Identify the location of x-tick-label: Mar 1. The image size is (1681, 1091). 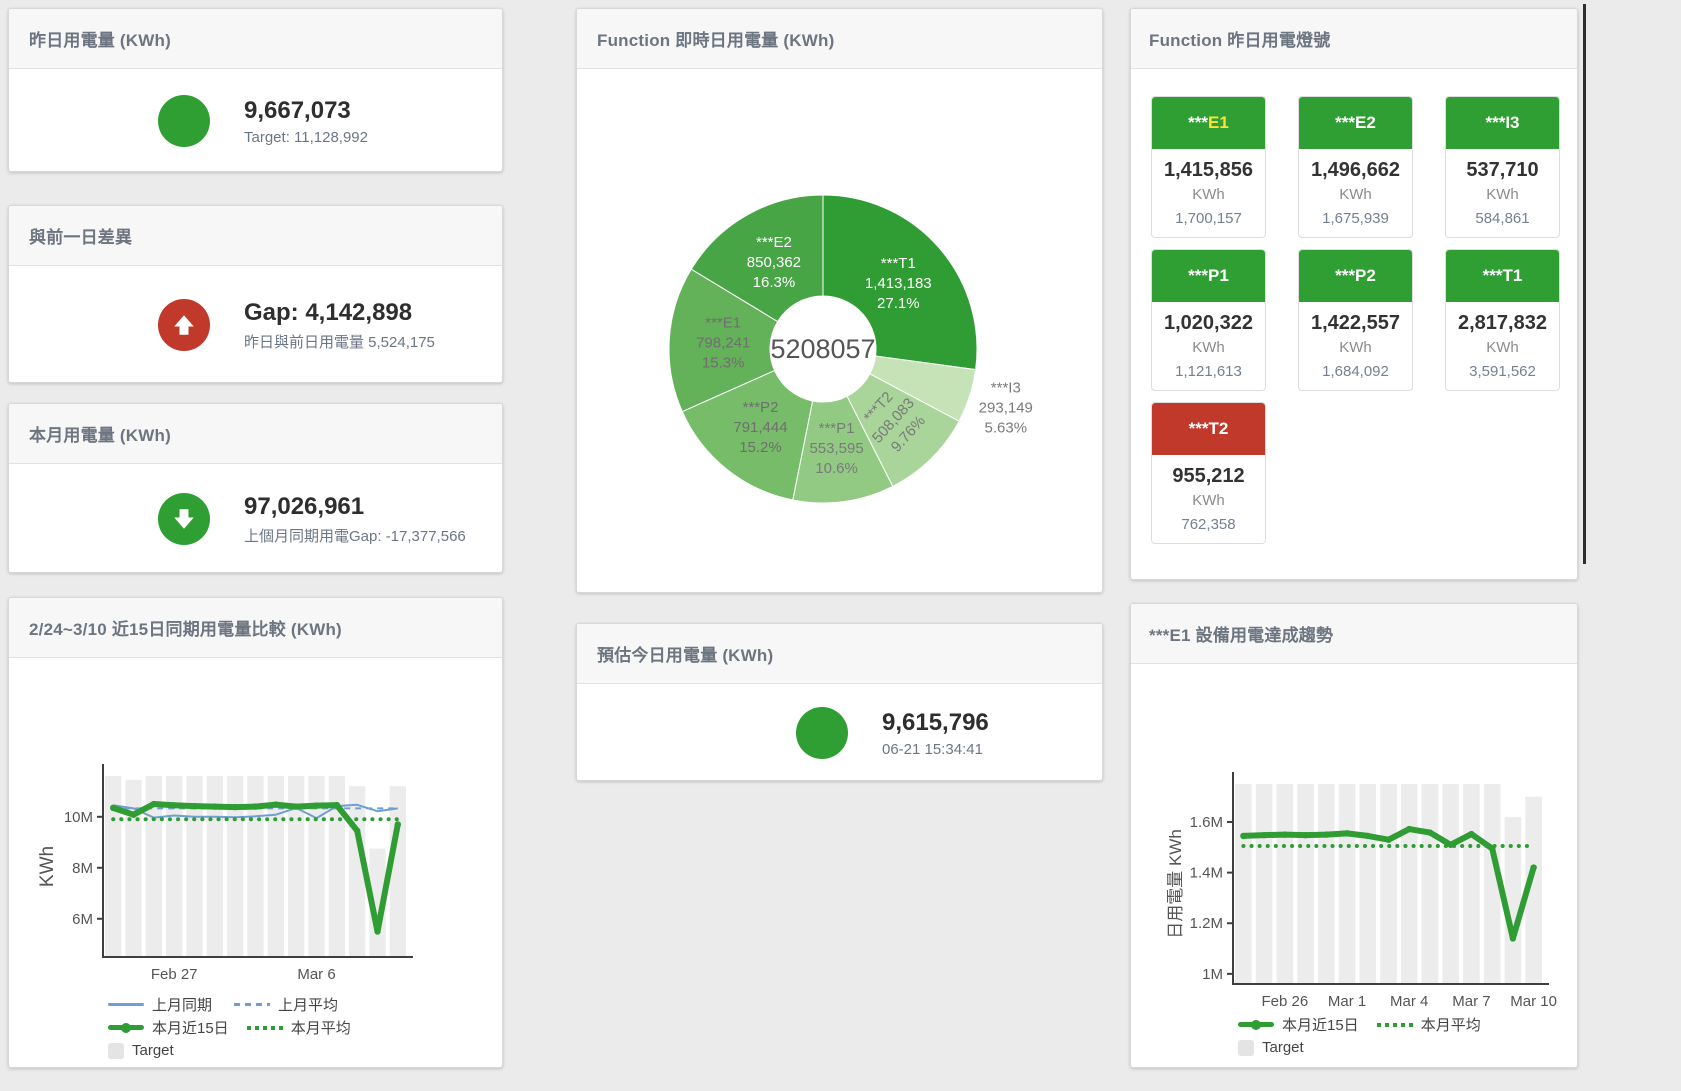
(1347, 1000).